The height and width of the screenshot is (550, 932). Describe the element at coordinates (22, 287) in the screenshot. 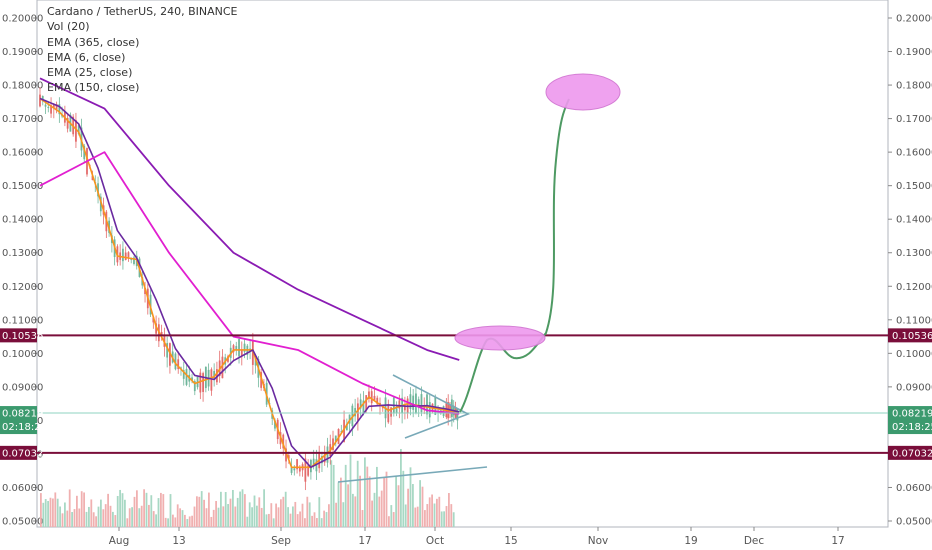

I see `y-tick-label-left: 0.12000` at that location.